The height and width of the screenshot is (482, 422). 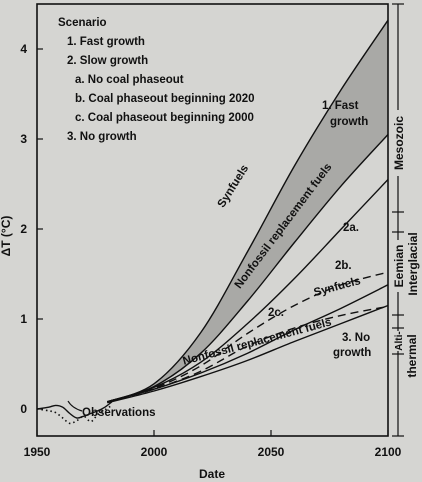 I want to click on period-interglacial: Interglacial, so click(x=413, y=263).